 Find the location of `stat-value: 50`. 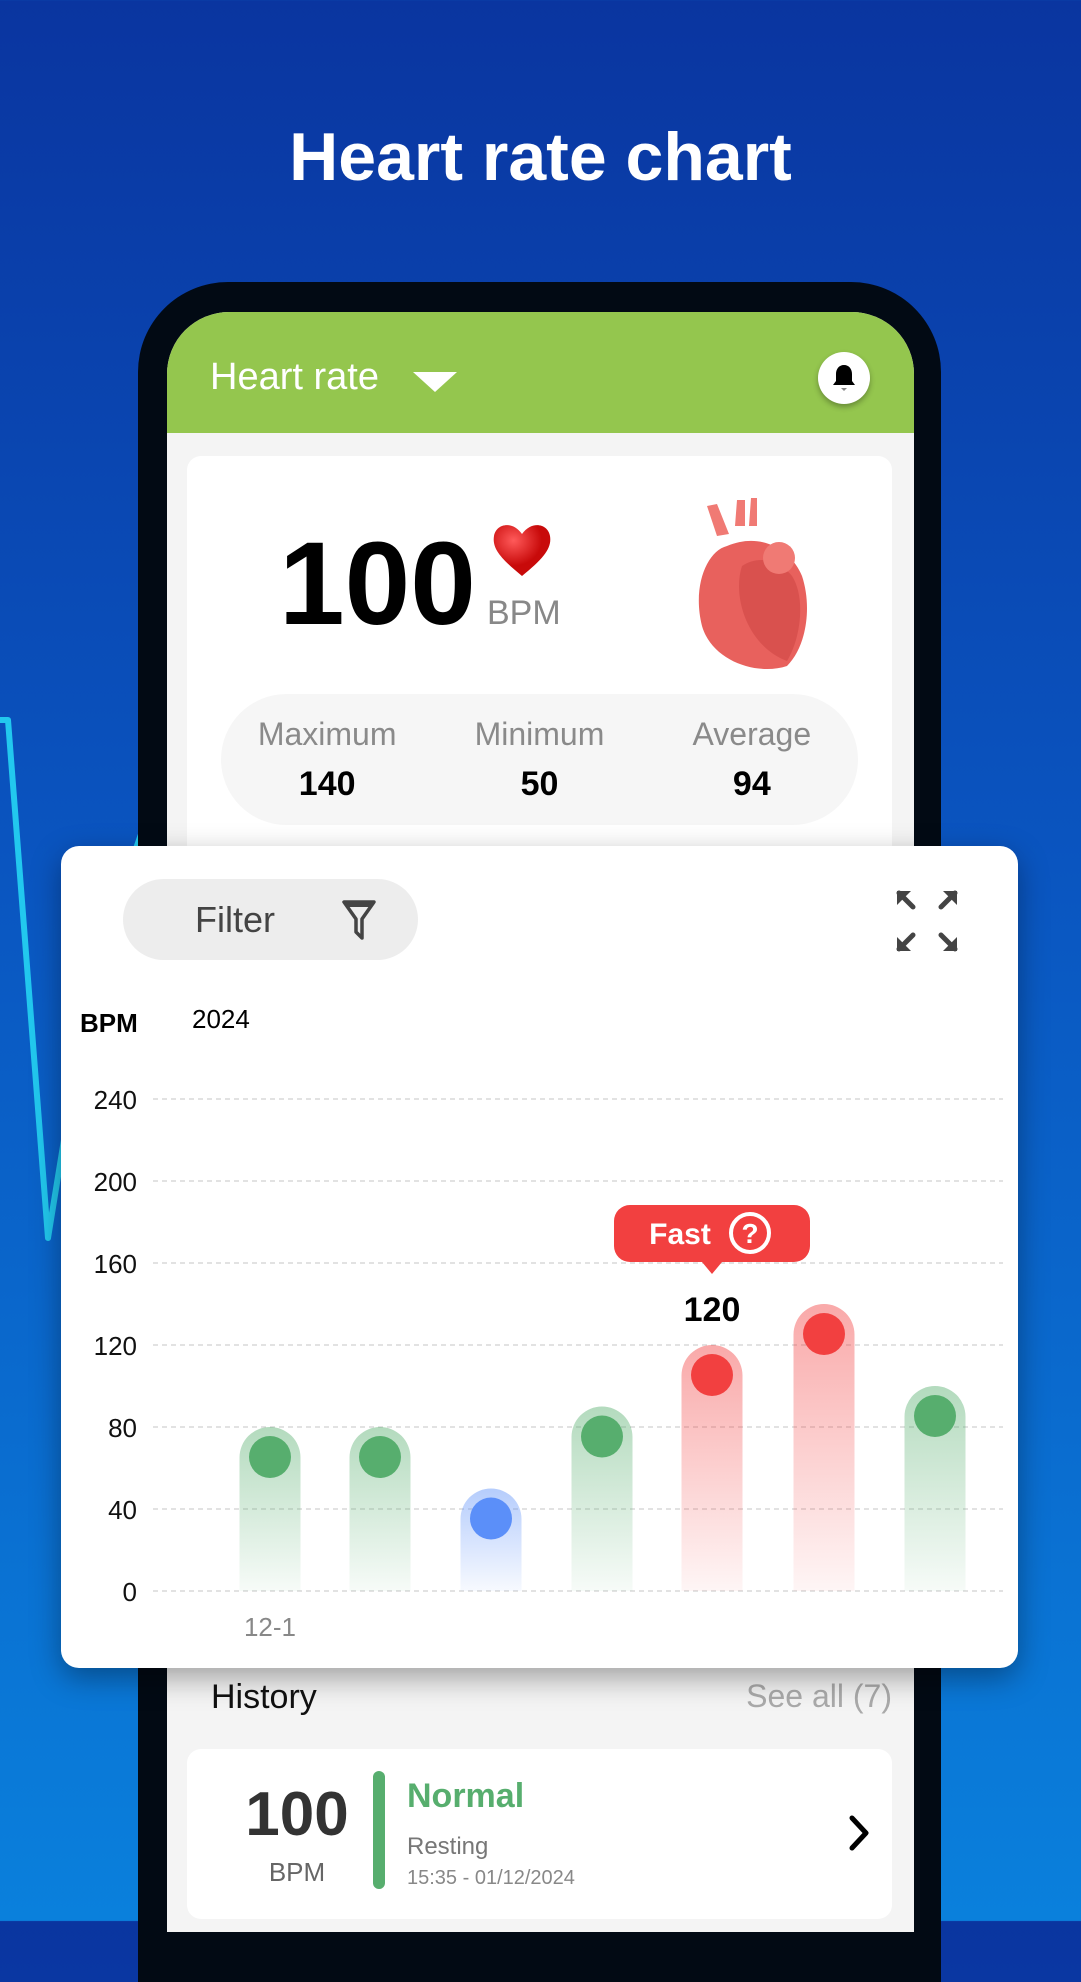

stat-value: 50 is located at coordinates (539, 784).